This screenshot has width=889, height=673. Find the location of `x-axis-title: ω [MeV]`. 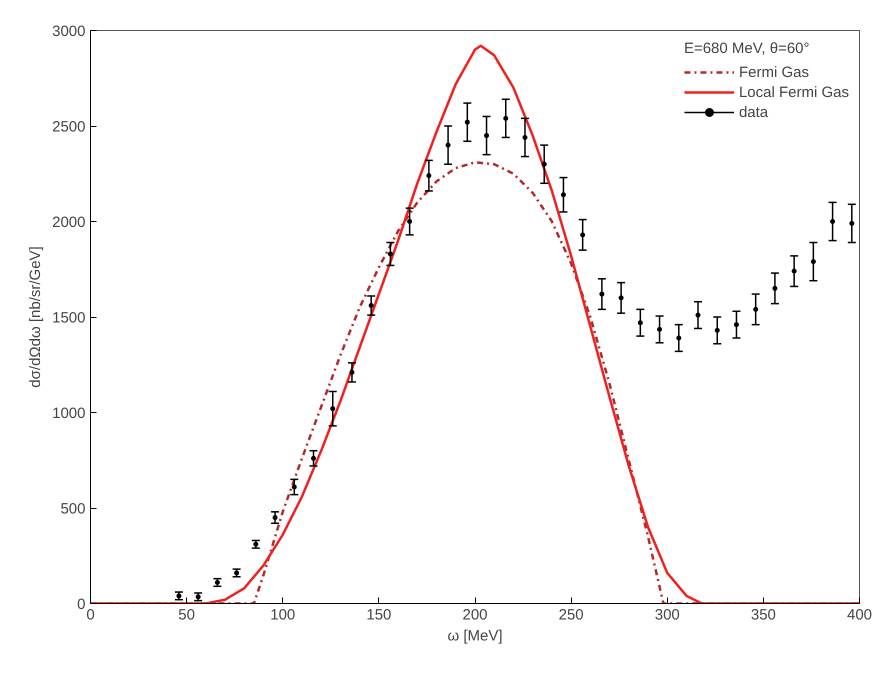

x-axis-title: ω [MeV] is located at coordinates (475, 636).